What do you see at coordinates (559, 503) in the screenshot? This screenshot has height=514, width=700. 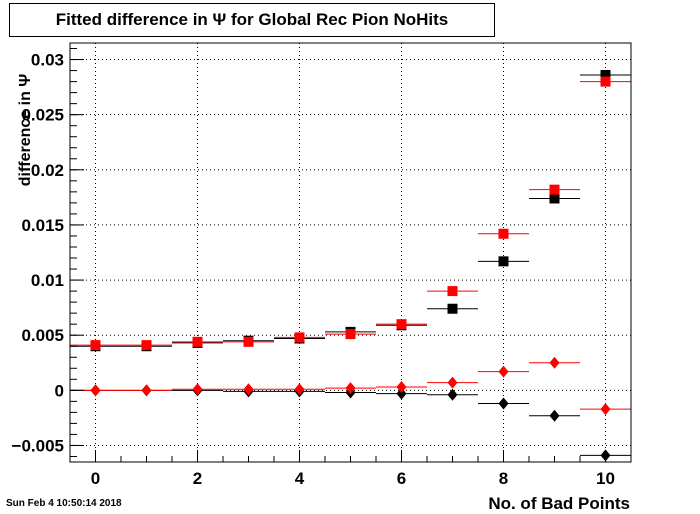 I see `x-axis-label: No. of Bad Points` at bounding box center [559, 503].